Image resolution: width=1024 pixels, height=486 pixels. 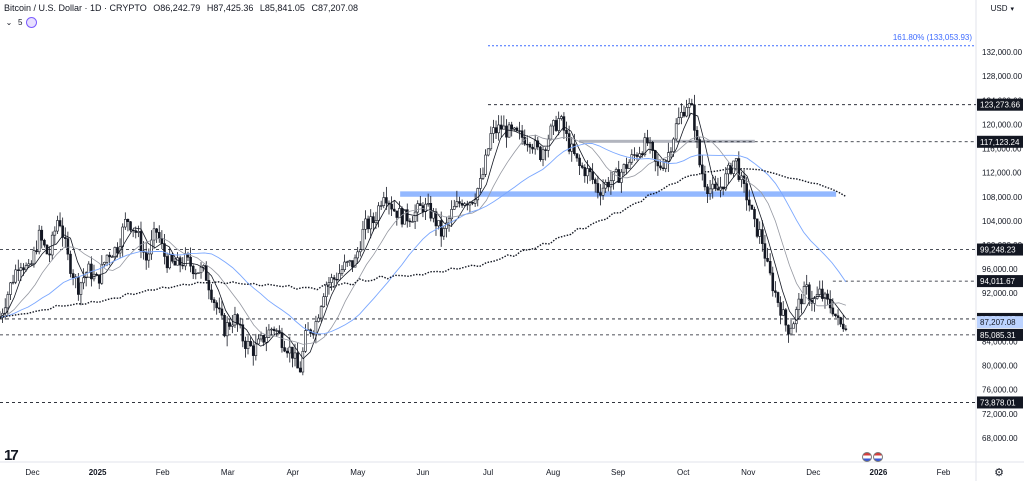 What do you see at coordinates (21, 22) in the screenshot?
I see `indicators-toggle: ⌄ 5` at bounding box center [21, 22].